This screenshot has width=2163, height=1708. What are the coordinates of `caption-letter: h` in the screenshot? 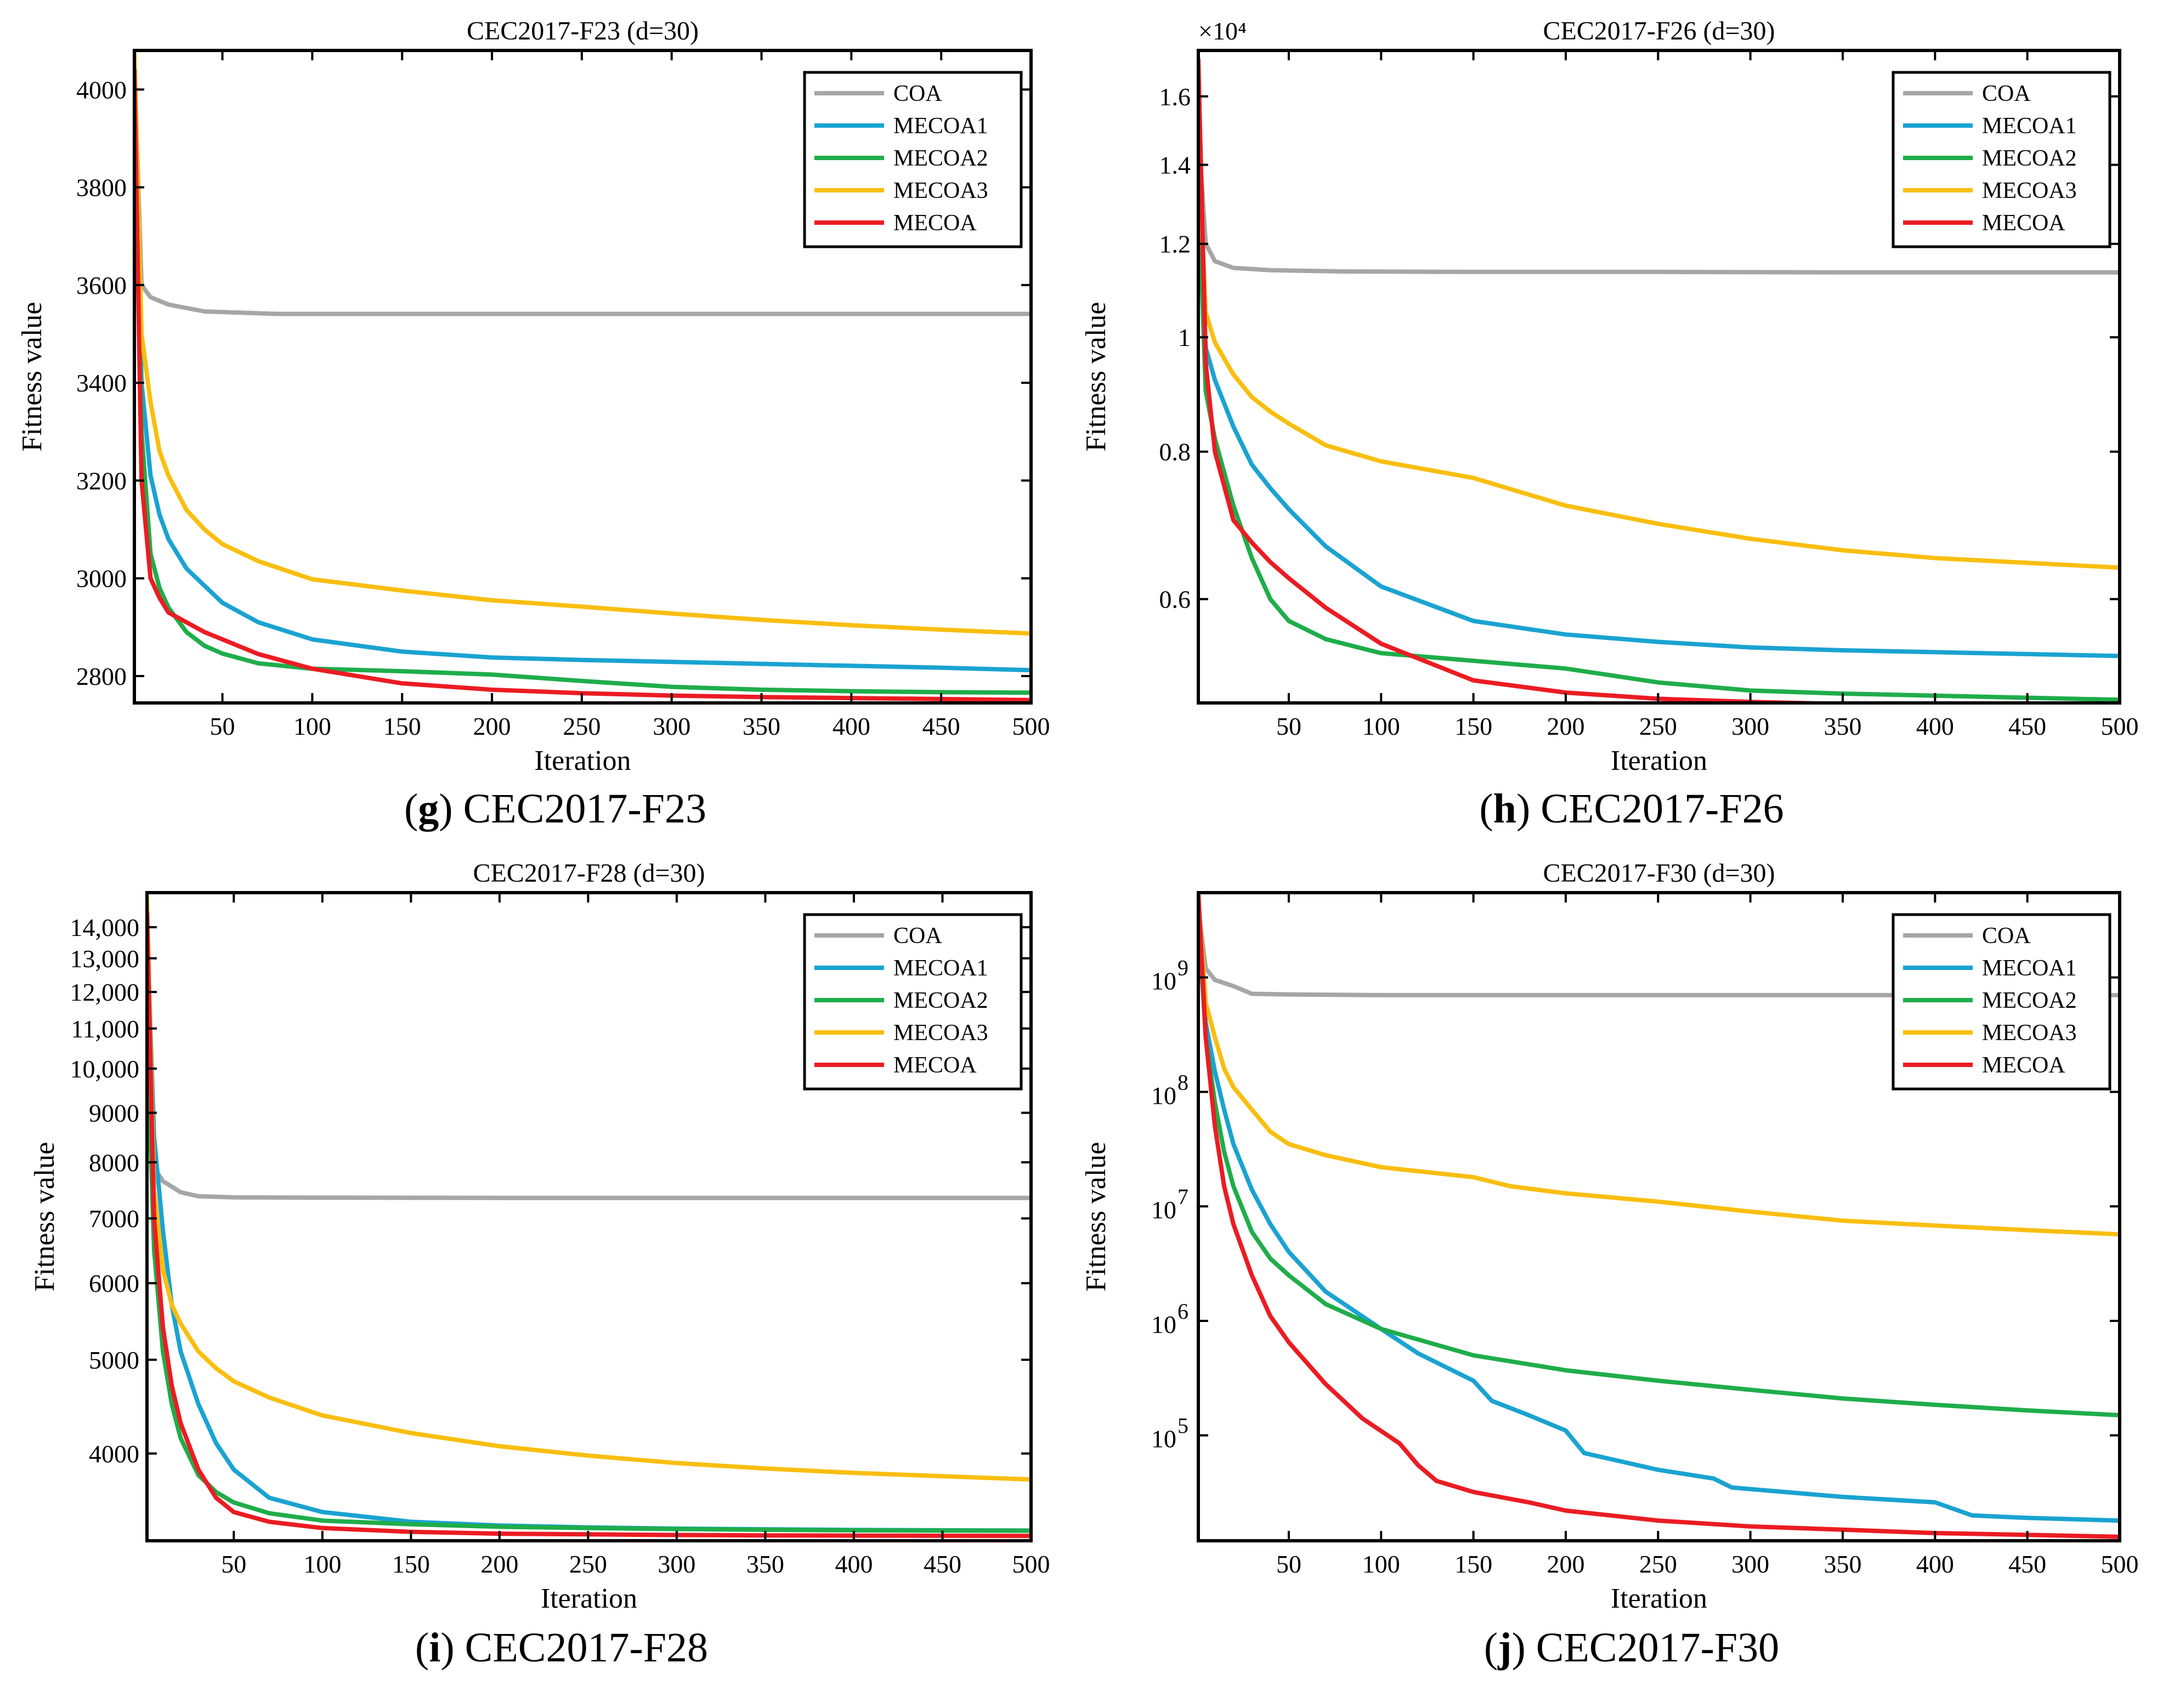 It's located at (1504, 809).